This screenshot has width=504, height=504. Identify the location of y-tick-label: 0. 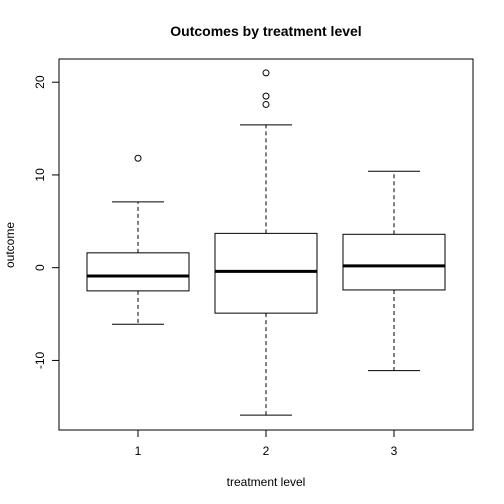
(40, 267).